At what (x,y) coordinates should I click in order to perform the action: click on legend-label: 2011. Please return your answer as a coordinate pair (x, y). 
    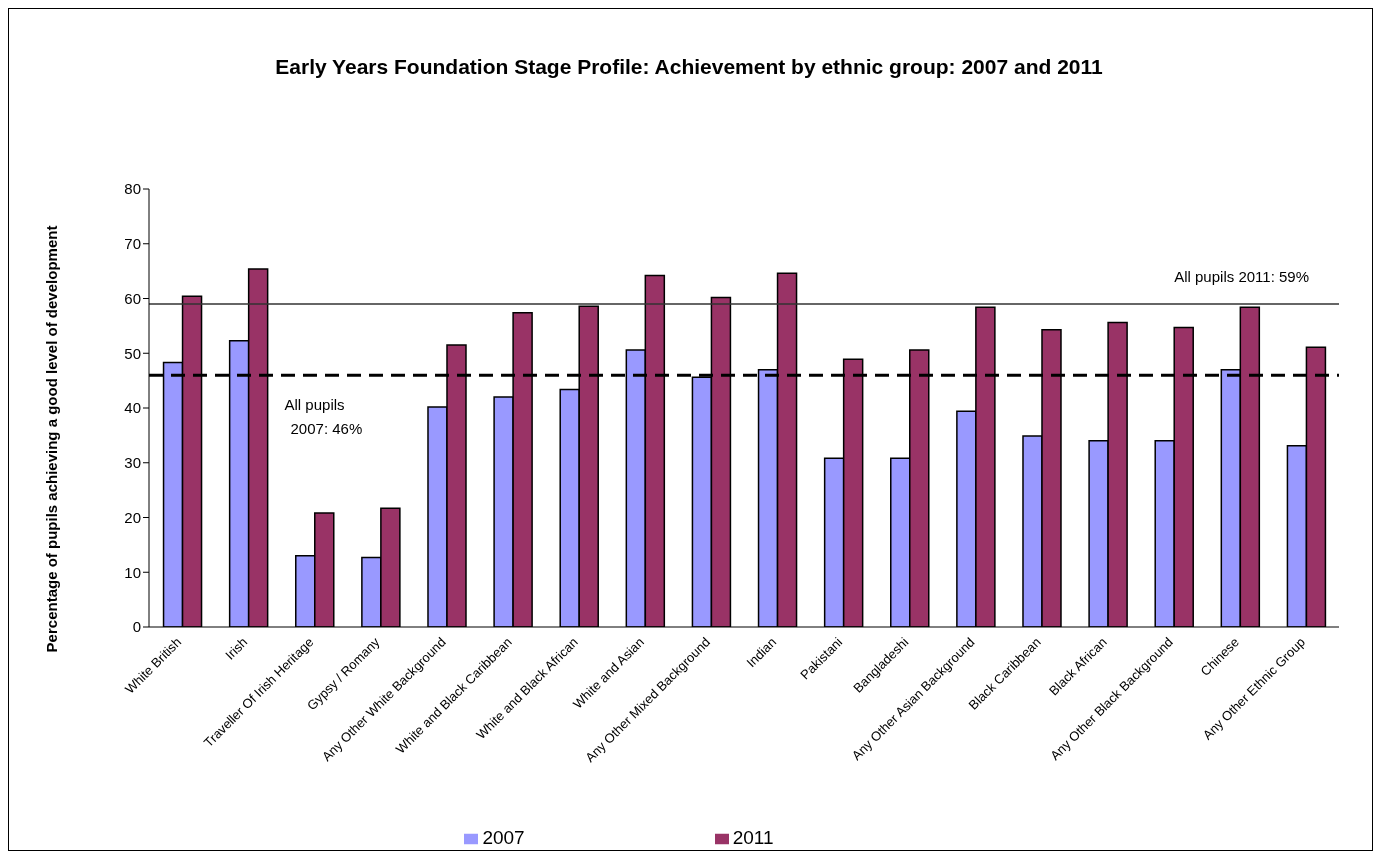
    Looking at the image, I should click on (753, 837).